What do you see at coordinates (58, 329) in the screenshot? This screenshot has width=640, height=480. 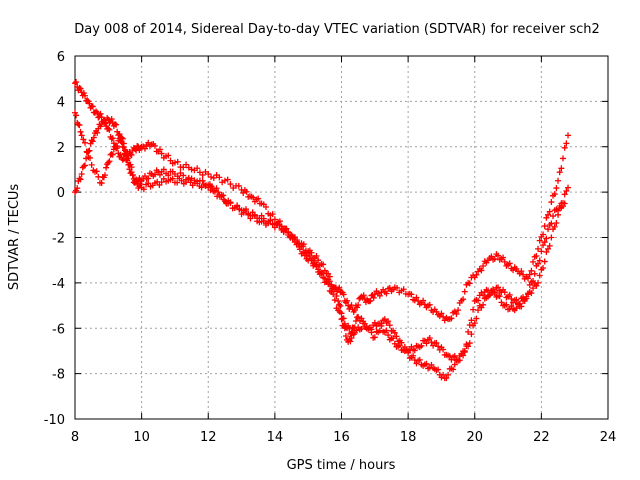 I see `y-tick-label: -6` at bounding box center [58, 329].